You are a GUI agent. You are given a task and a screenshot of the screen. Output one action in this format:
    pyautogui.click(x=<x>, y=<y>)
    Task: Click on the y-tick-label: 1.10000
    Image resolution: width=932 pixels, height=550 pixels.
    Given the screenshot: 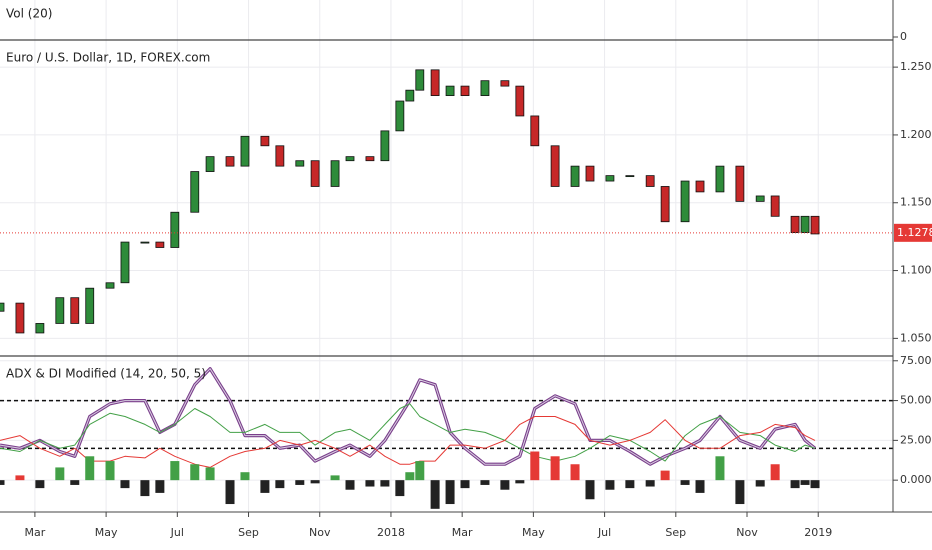 What is the action you would take?
    pyautogui.click(x=916, y=270)
    